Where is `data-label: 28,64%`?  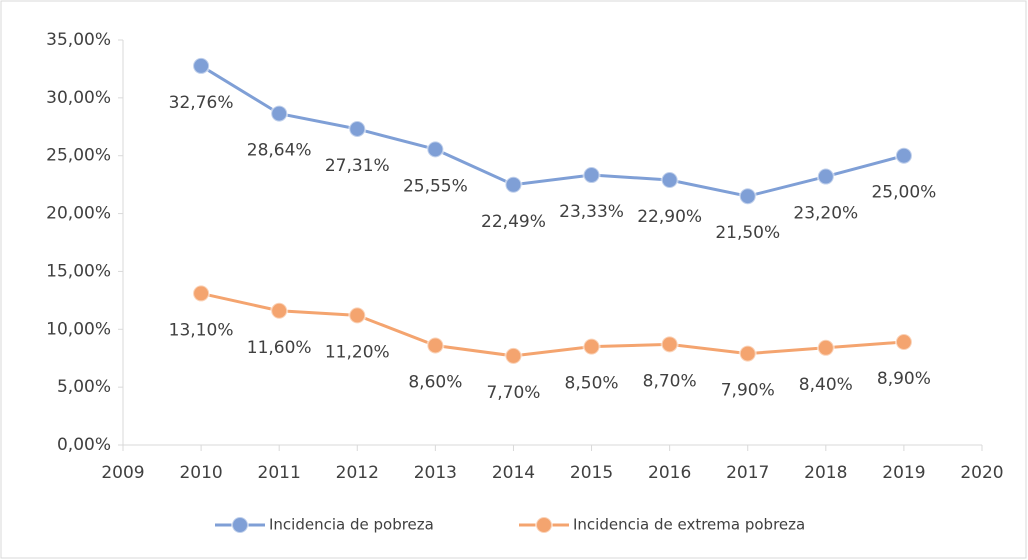
data-label: 28,64% is located at coordinates (279, 151).